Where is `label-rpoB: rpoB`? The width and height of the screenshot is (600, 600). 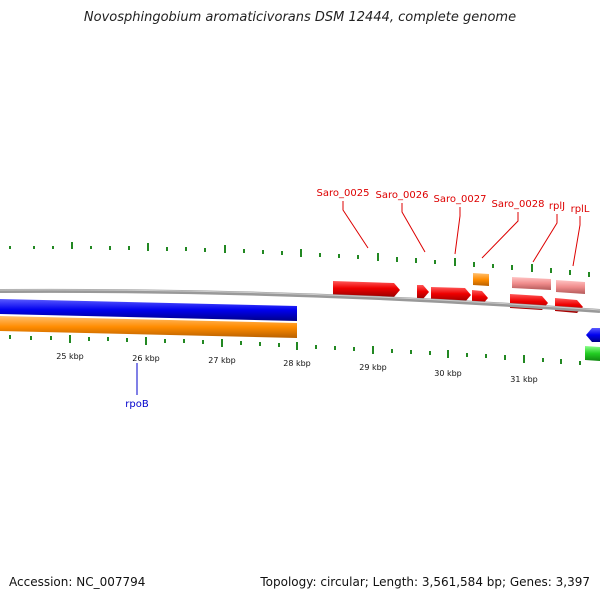 label-rpoB: rpoB is located at coordinates (137, 404).